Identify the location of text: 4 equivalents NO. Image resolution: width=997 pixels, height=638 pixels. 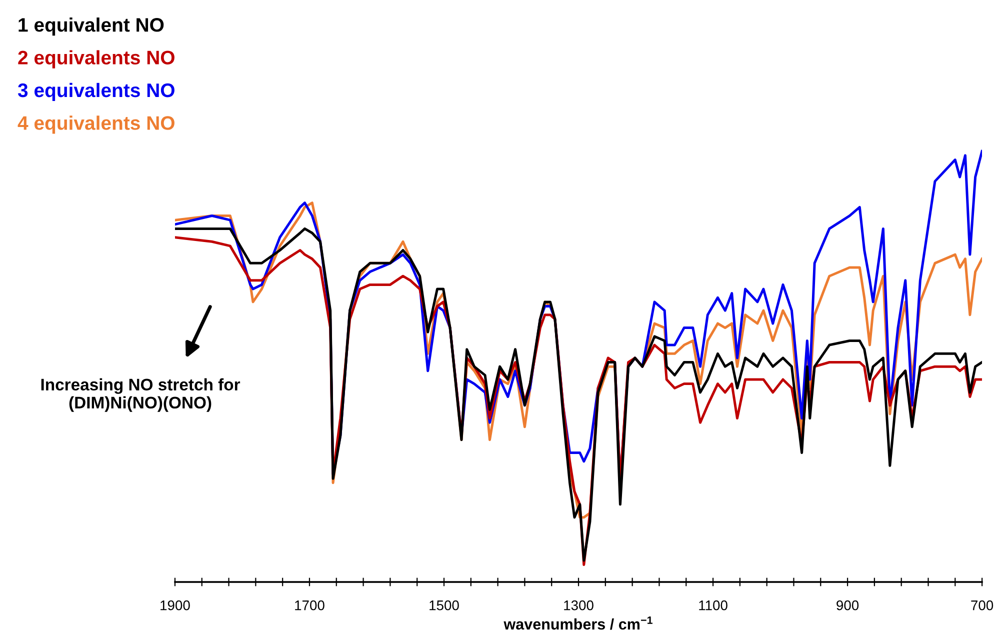
(96, 125).